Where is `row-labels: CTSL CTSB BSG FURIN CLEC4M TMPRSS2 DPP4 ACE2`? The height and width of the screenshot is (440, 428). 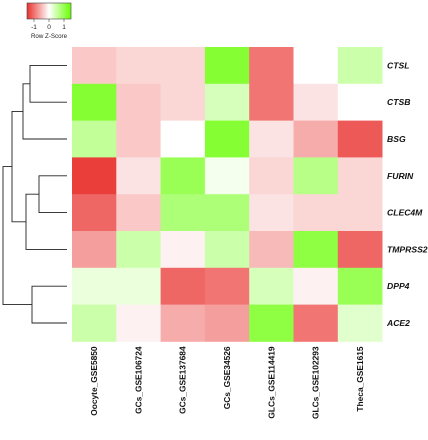 row-labels: CTSL CTSB BSG FURIN CLEC4M TMPRSS2 DPP4 ACE2 is located at coordinates (407, 194).